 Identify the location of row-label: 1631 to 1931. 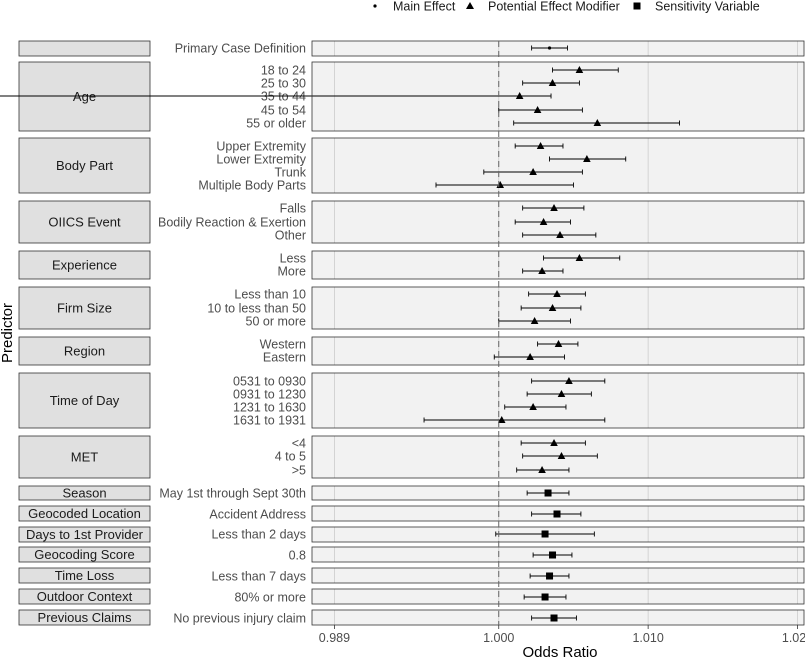
(269, 421).